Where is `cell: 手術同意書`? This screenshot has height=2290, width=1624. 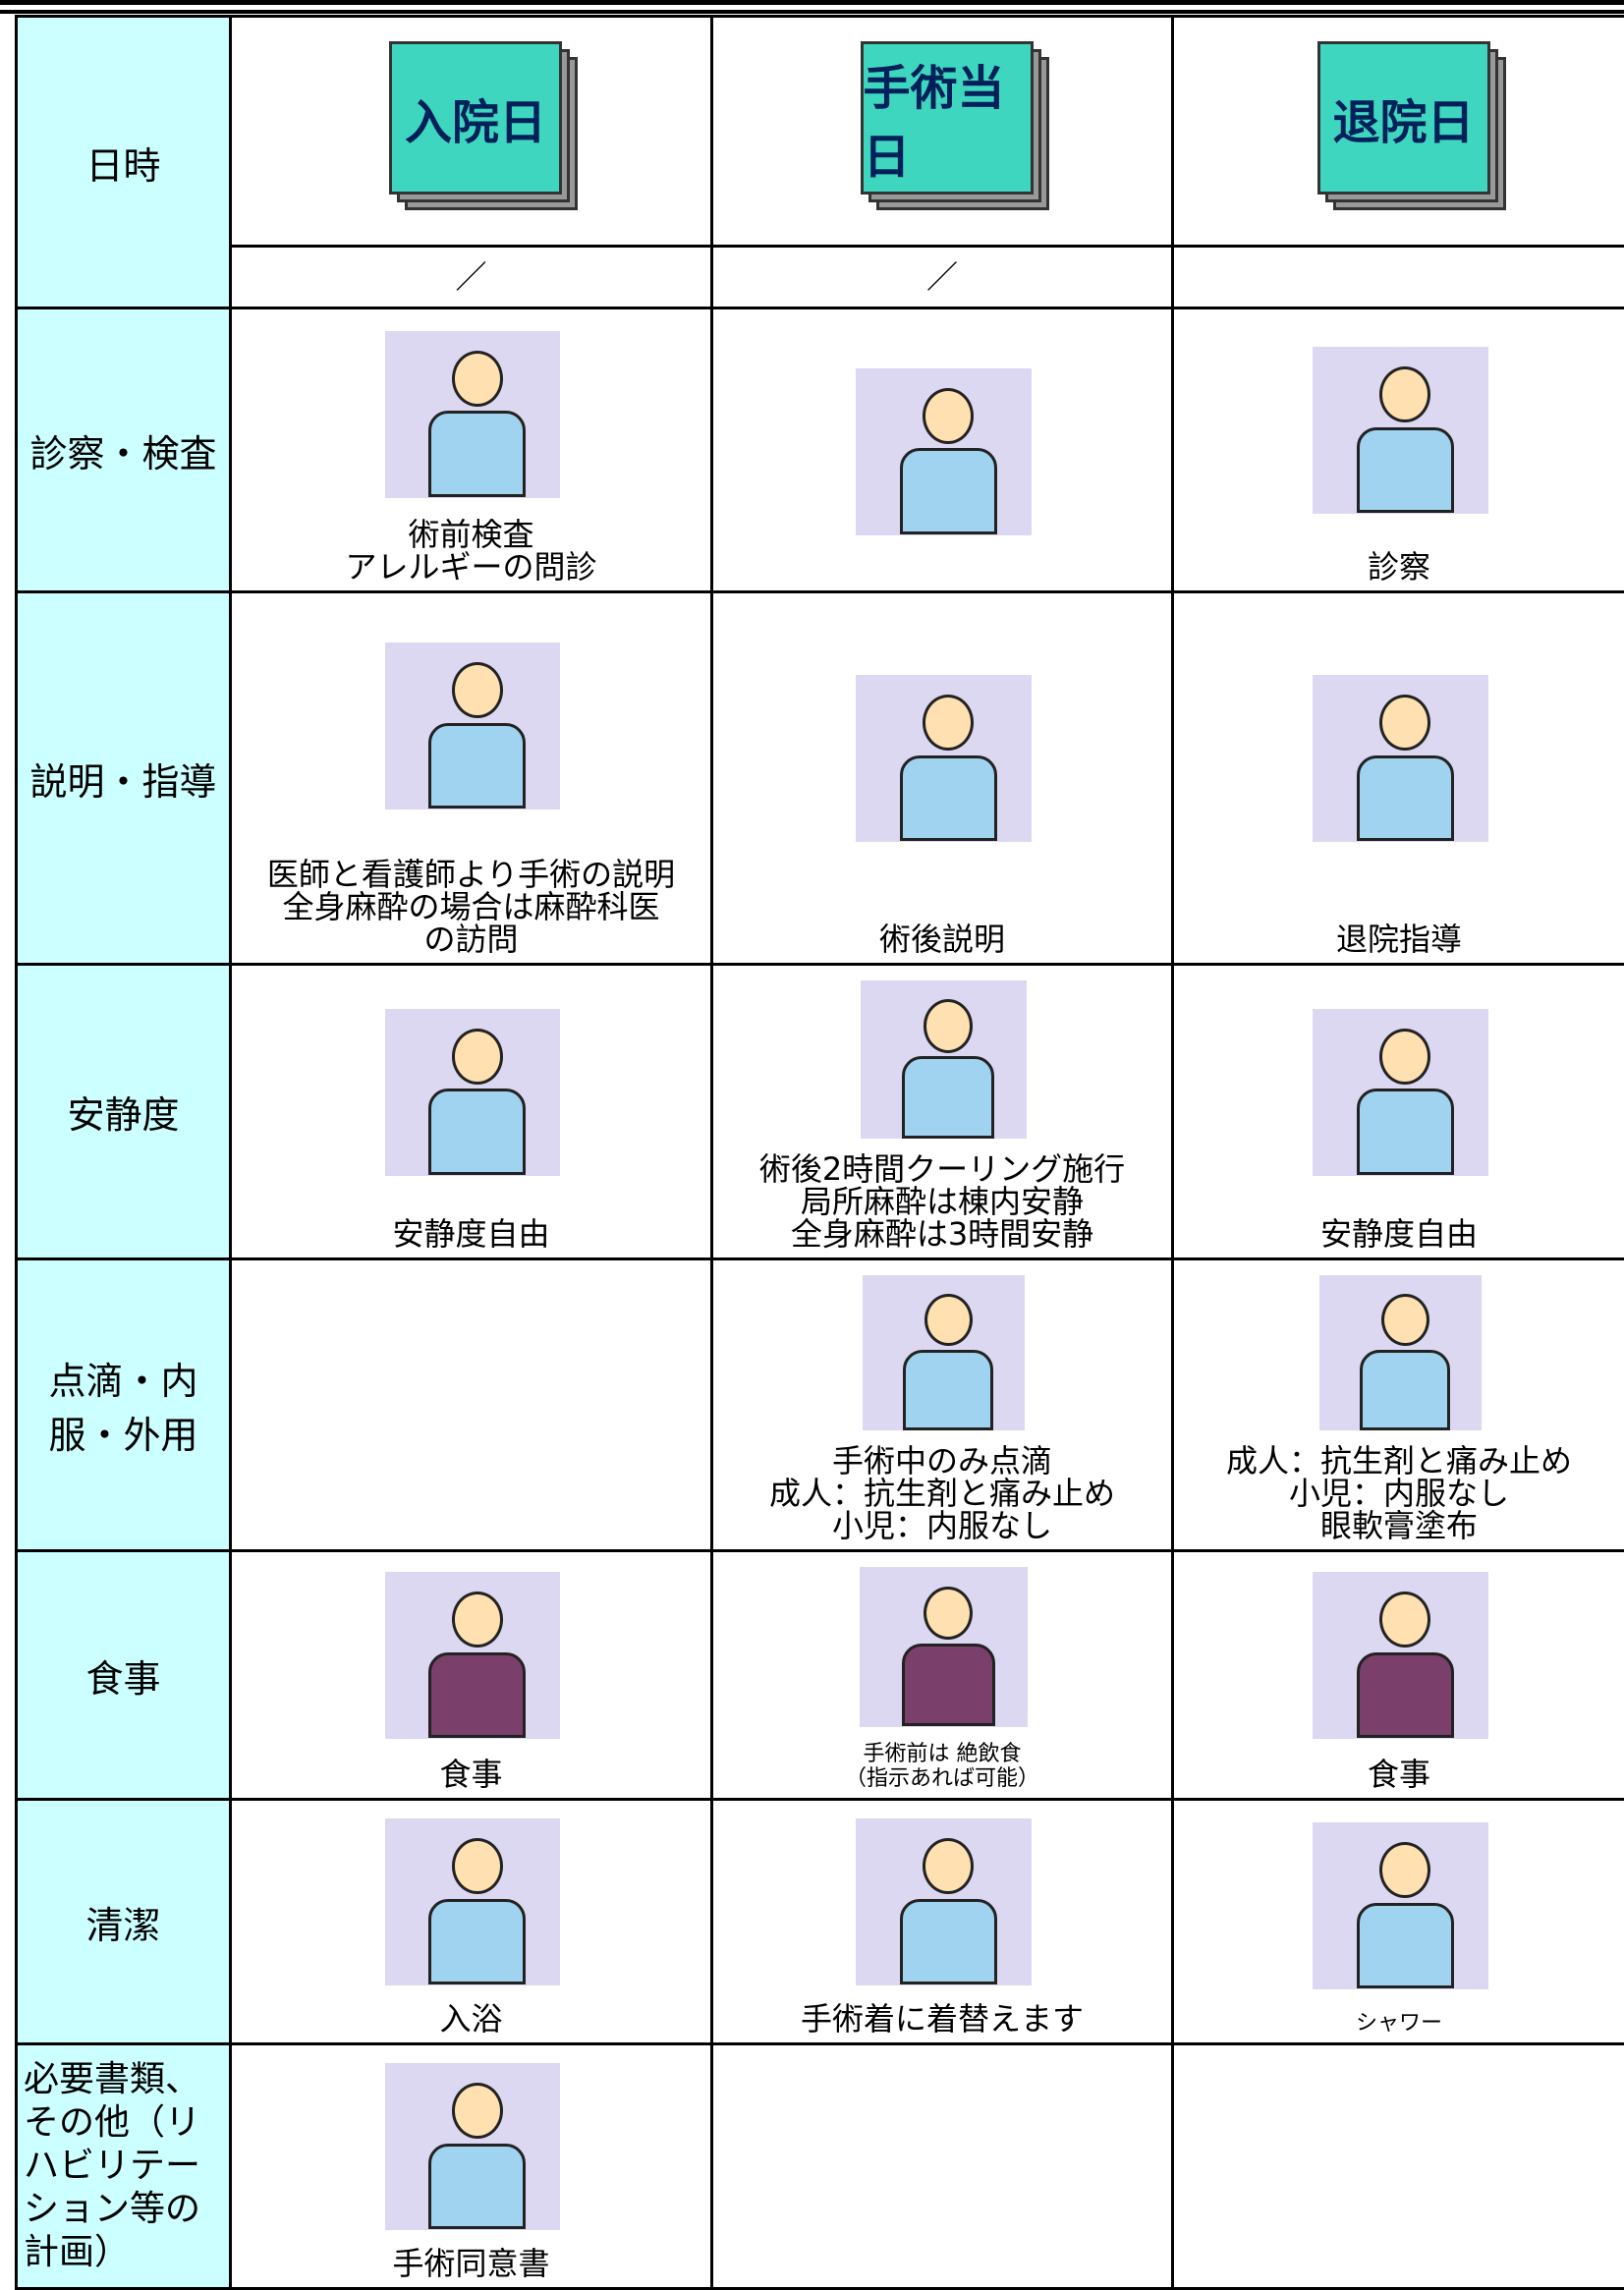 cell: 手術同意書 is located at coordinates (471, 2166).